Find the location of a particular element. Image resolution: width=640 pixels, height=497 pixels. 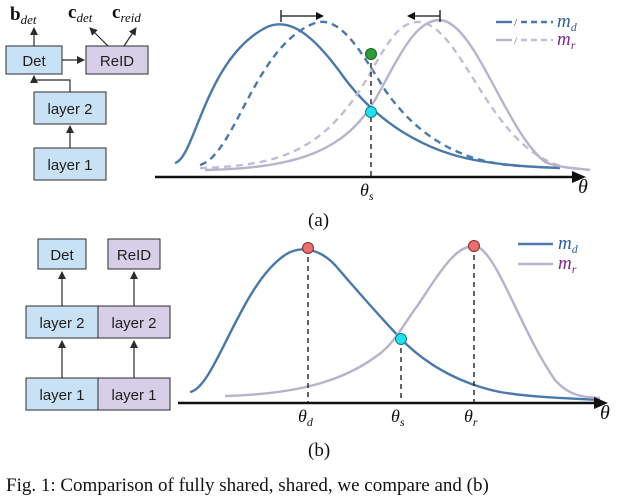

green-intersection-dot is located at coordinates (371, 54).